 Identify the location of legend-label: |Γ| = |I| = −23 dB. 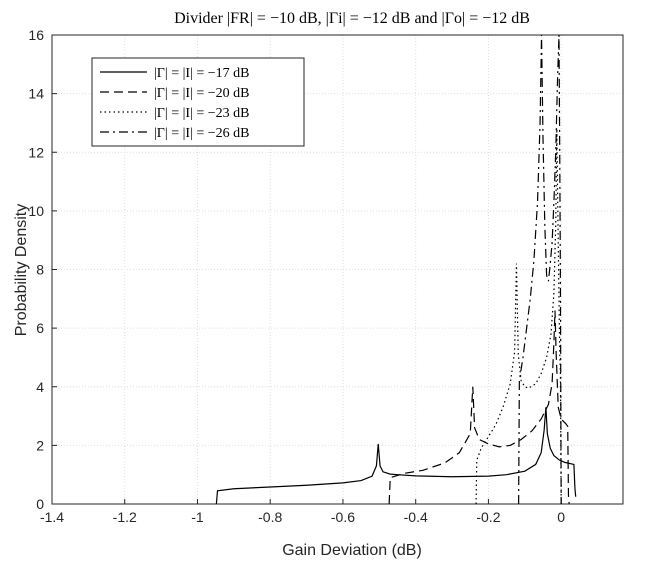
(202, 113).